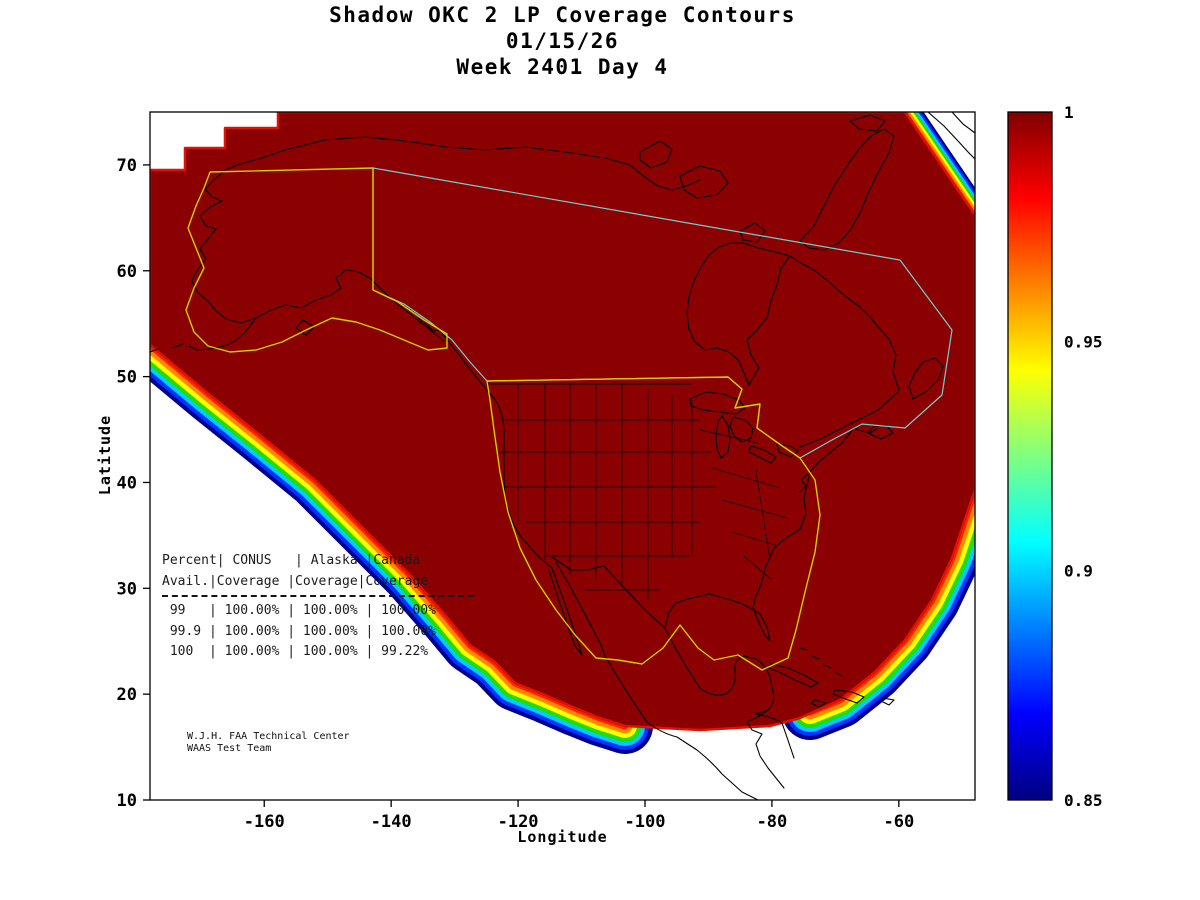 The width and height of the screenshot is (1200, 900). What do you see at coordinates (645, 822) in the screenshot?
I see `svg-text: -100` at bounding box center [645, 822].